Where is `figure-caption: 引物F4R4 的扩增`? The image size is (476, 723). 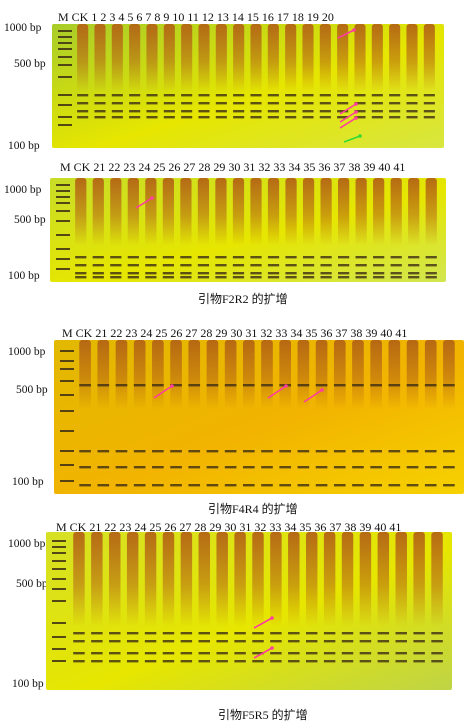
figure-caption: 引物F4R4 的扩增 is located at coordinates (253, 509).